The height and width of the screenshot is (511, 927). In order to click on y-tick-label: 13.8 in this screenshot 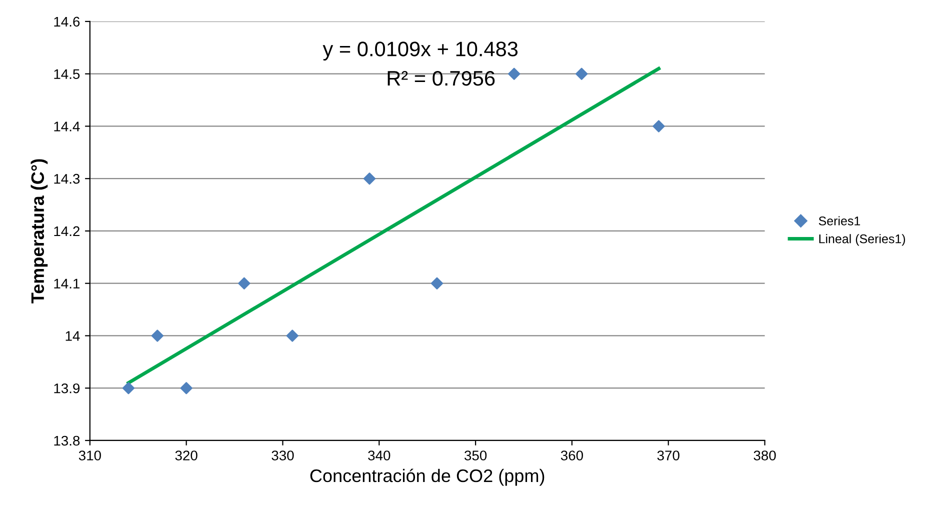, I will do `click(67, 441)`.